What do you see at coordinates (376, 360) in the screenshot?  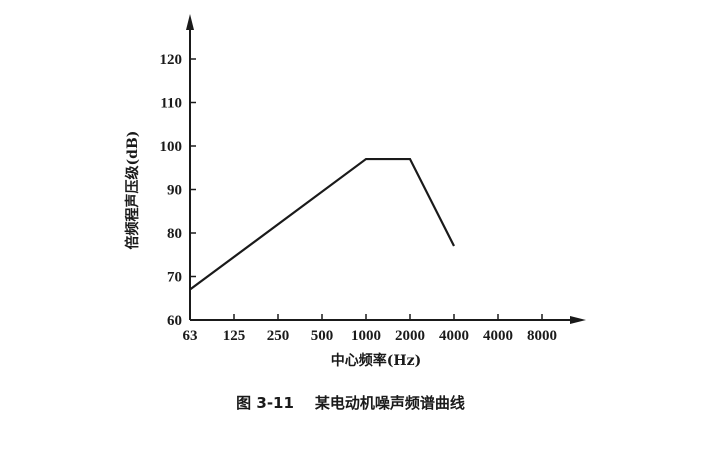 I see `x-axis-label: 中心频率(Hz)` at bounding box center [376, 360].